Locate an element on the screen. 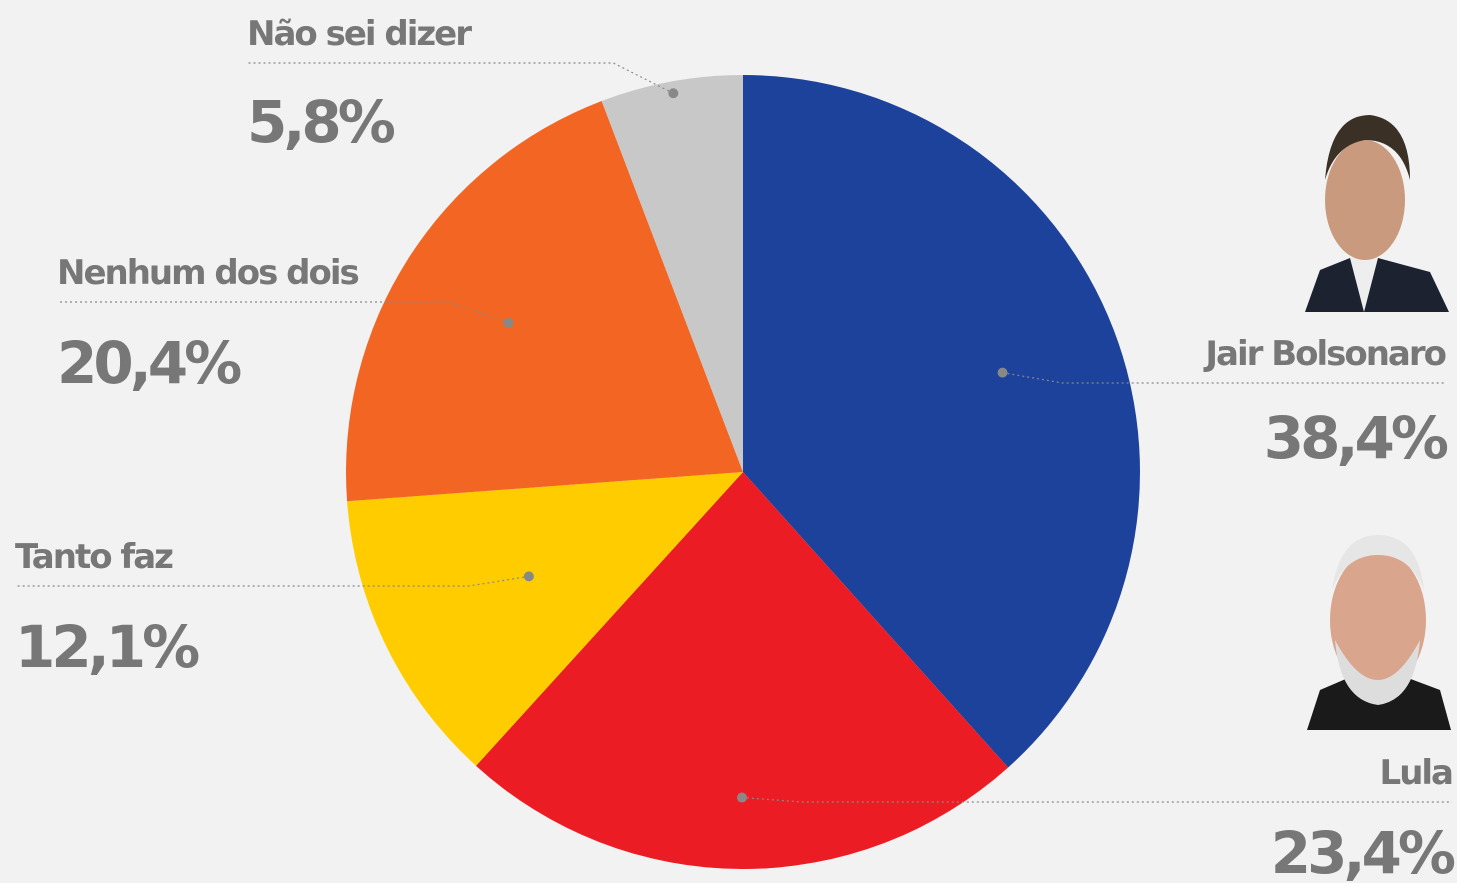 The width and height of the screenshot is (1457, 883). value-label: 38,4% is located at coordinates (1356, 438).